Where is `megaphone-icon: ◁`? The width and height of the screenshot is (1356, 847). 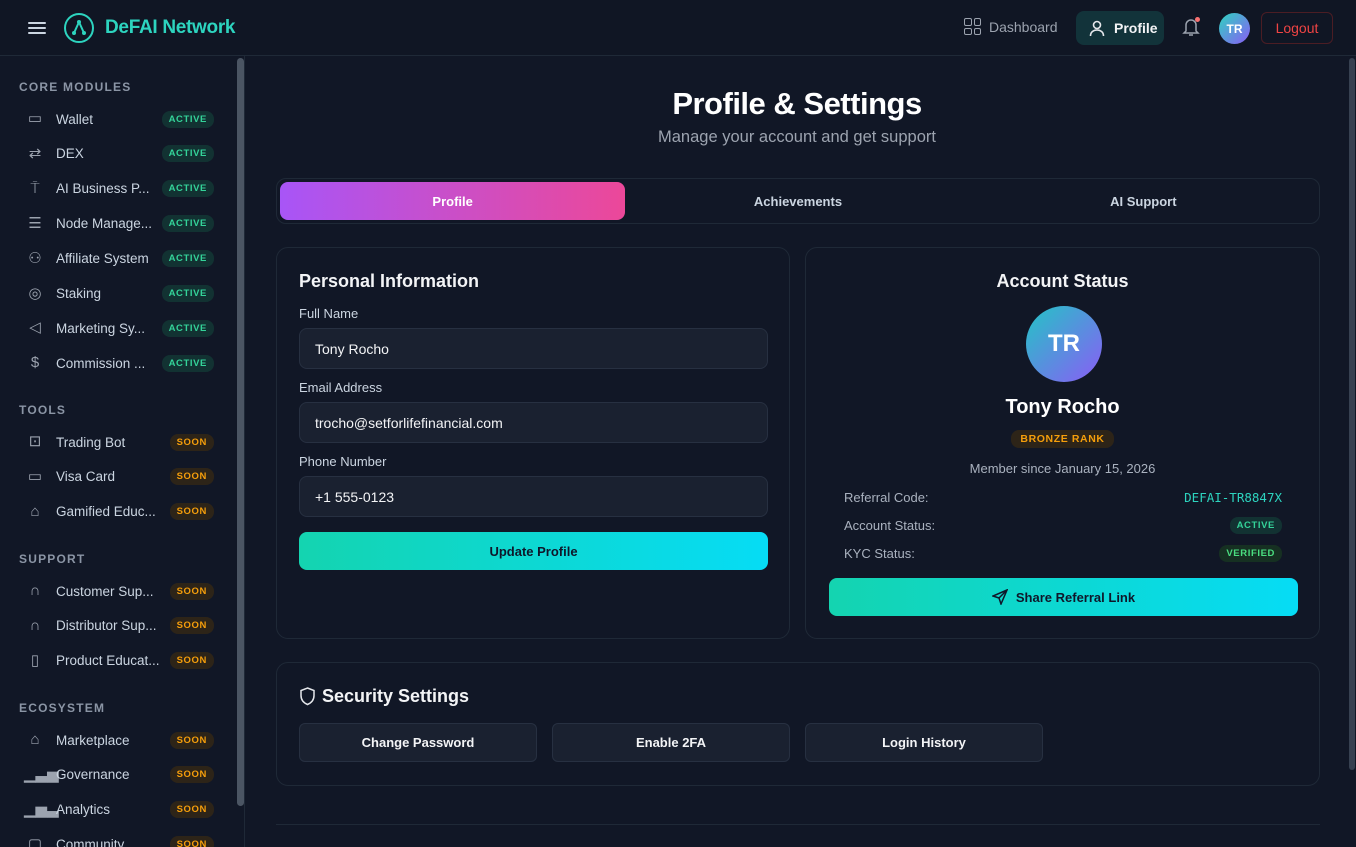 megaphone-icon: ◁ is located at coordinates (35, 328).